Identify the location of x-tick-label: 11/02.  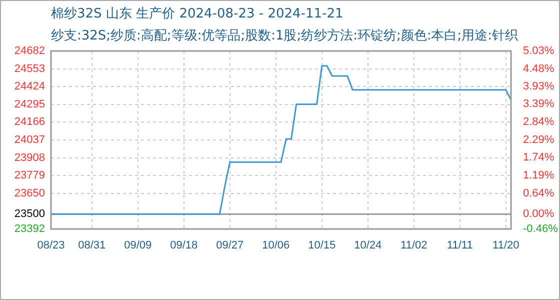
(414, 246).